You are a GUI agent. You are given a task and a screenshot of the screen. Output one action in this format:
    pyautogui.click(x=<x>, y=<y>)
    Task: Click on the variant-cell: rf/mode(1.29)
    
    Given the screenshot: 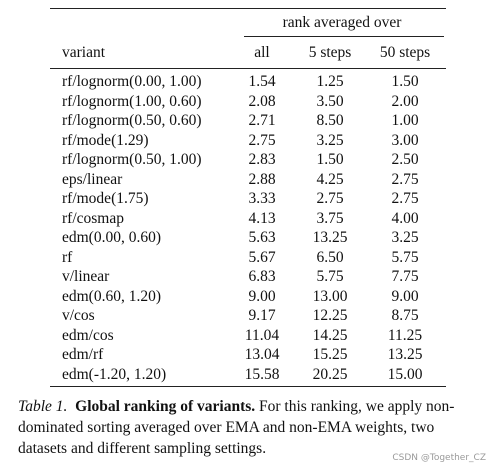 What is the action you would take?
    pyautogui.click(x=105, y=140)
    